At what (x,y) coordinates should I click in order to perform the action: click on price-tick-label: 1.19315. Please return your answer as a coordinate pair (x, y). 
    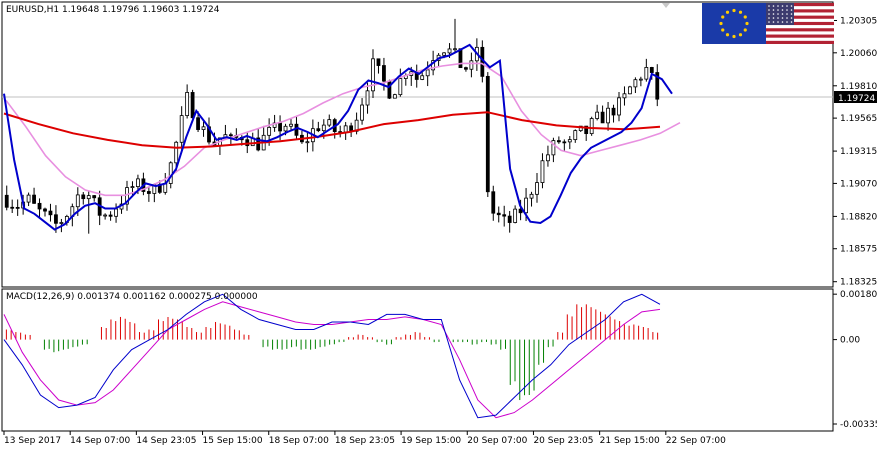
    Looking at the image, I should click on (858, 152).